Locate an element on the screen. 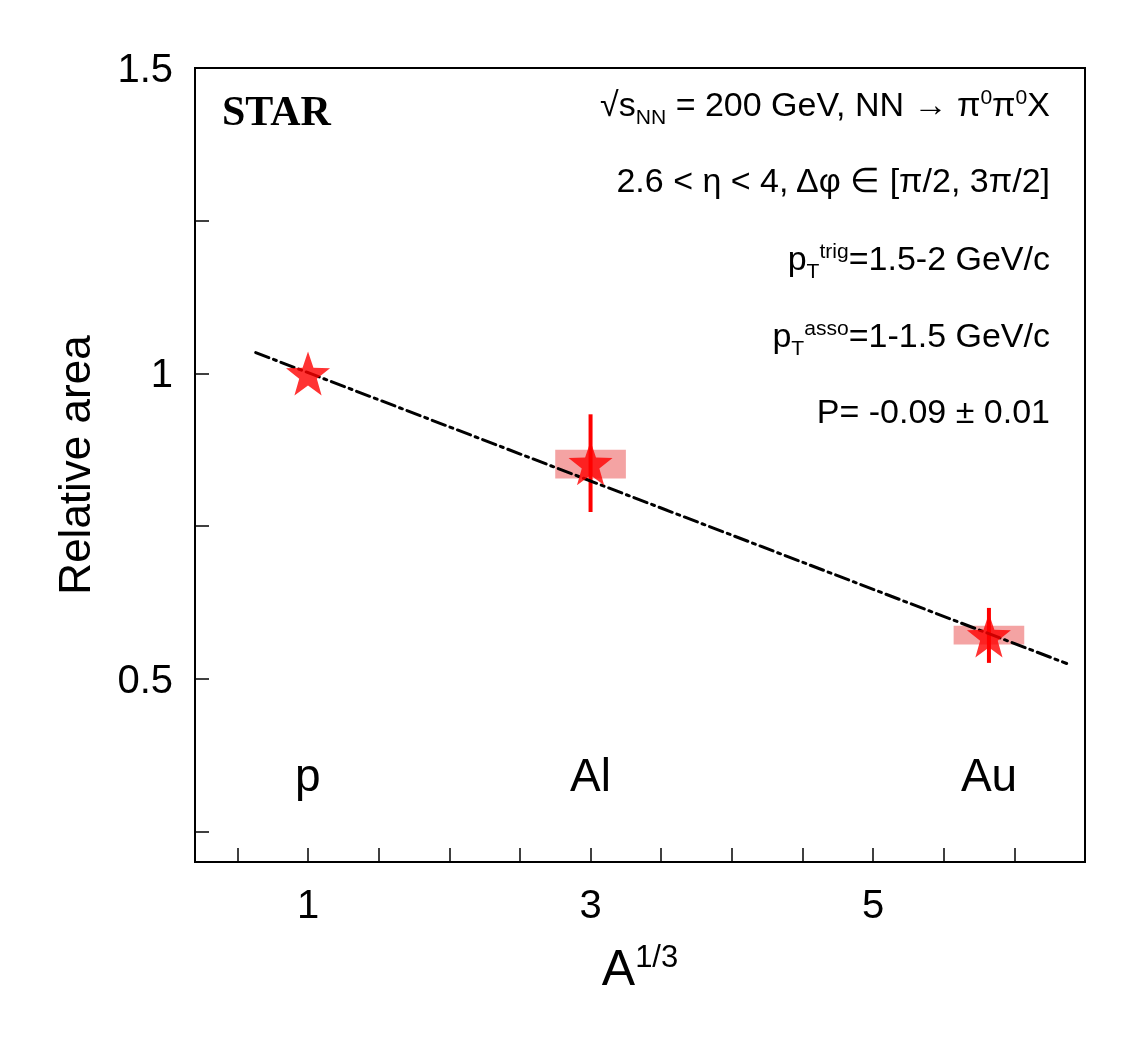  annotation: p$_{T}$$^{trig}$=1.5-2 GeV/c is located at coordinates (918, 261).